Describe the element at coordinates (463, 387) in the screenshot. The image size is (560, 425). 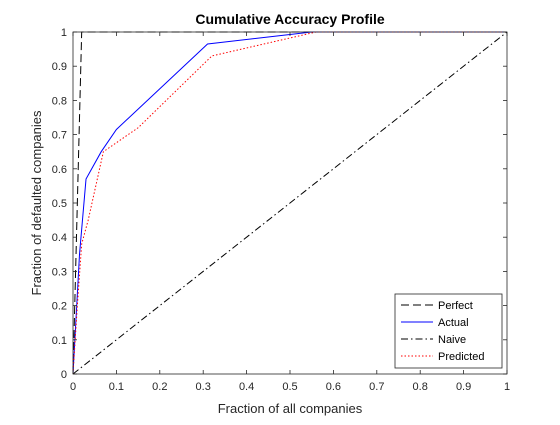
I see `x-tick-label: 0.9` at that location.